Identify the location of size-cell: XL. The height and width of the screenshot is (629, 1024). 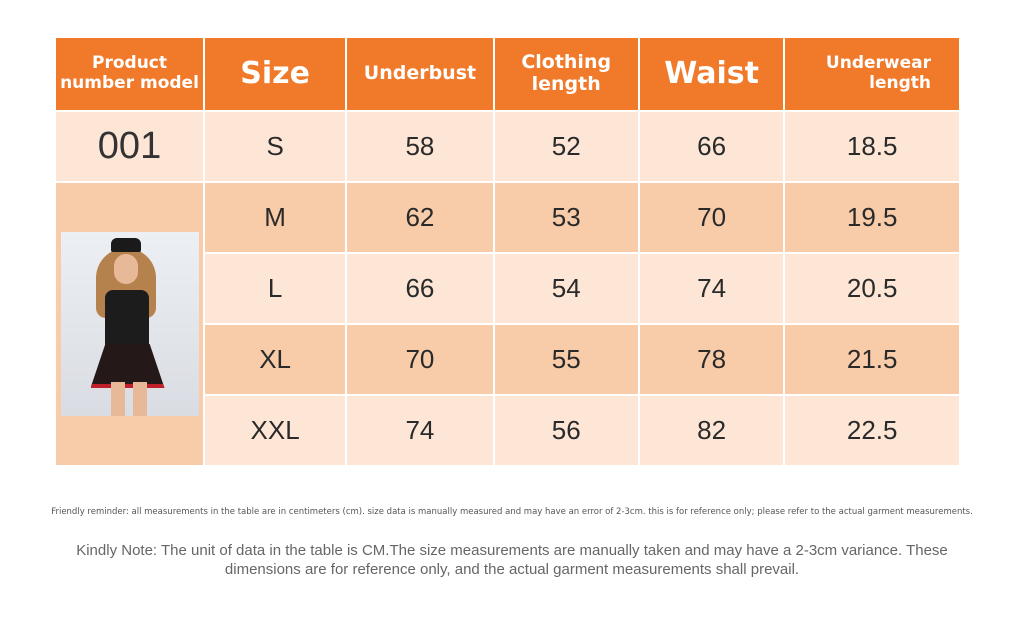
(276, 360).